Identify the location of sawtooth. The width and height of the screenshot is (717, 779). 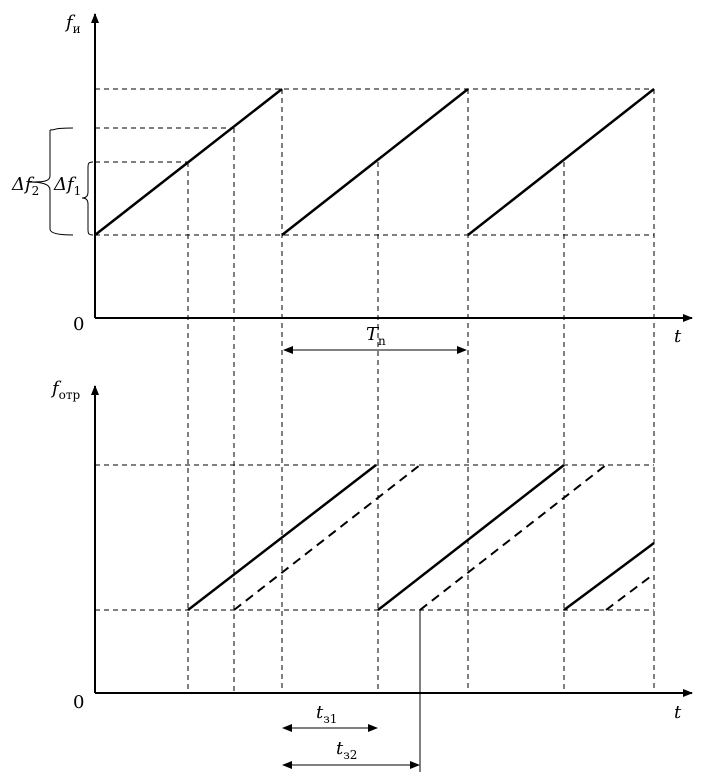
(374, 162).